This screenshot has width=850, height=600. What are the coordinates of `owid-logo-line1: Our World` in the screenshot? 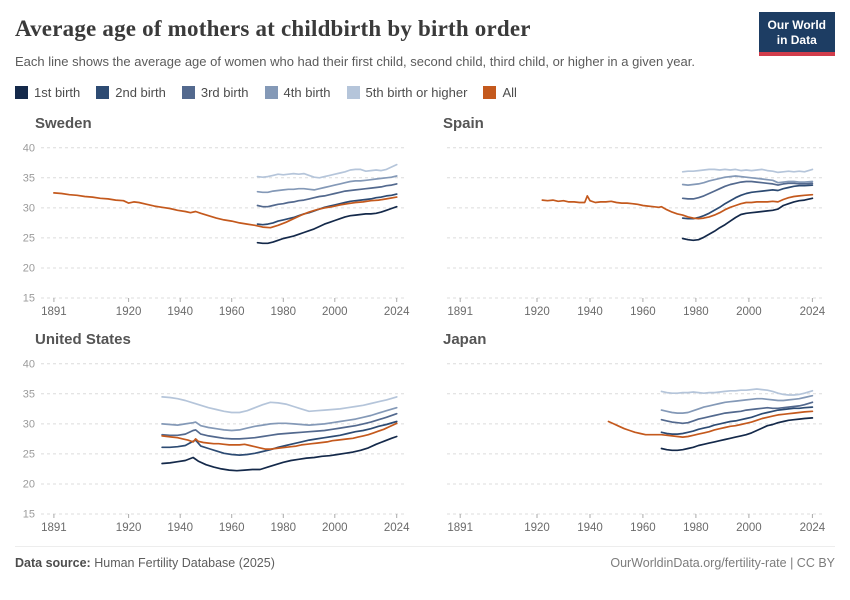 It's located at (796, 25).